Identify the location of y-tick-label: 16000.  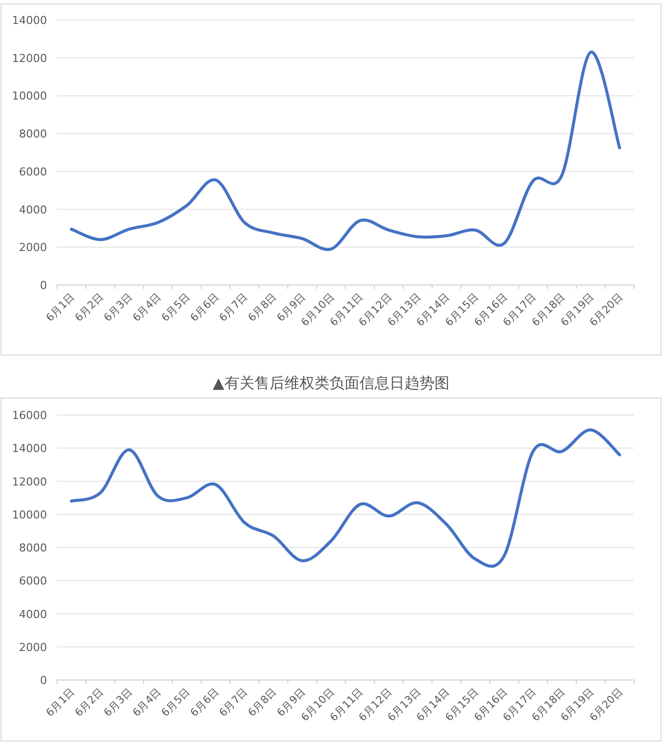
(29, 415).